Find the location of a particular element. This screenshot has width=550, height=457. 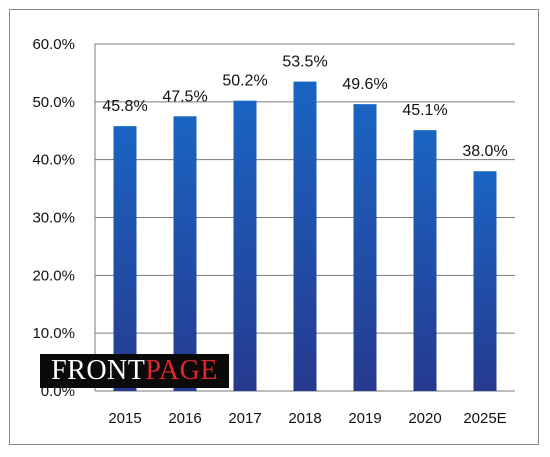

bar-2017 is located at coordinates (245, 245).